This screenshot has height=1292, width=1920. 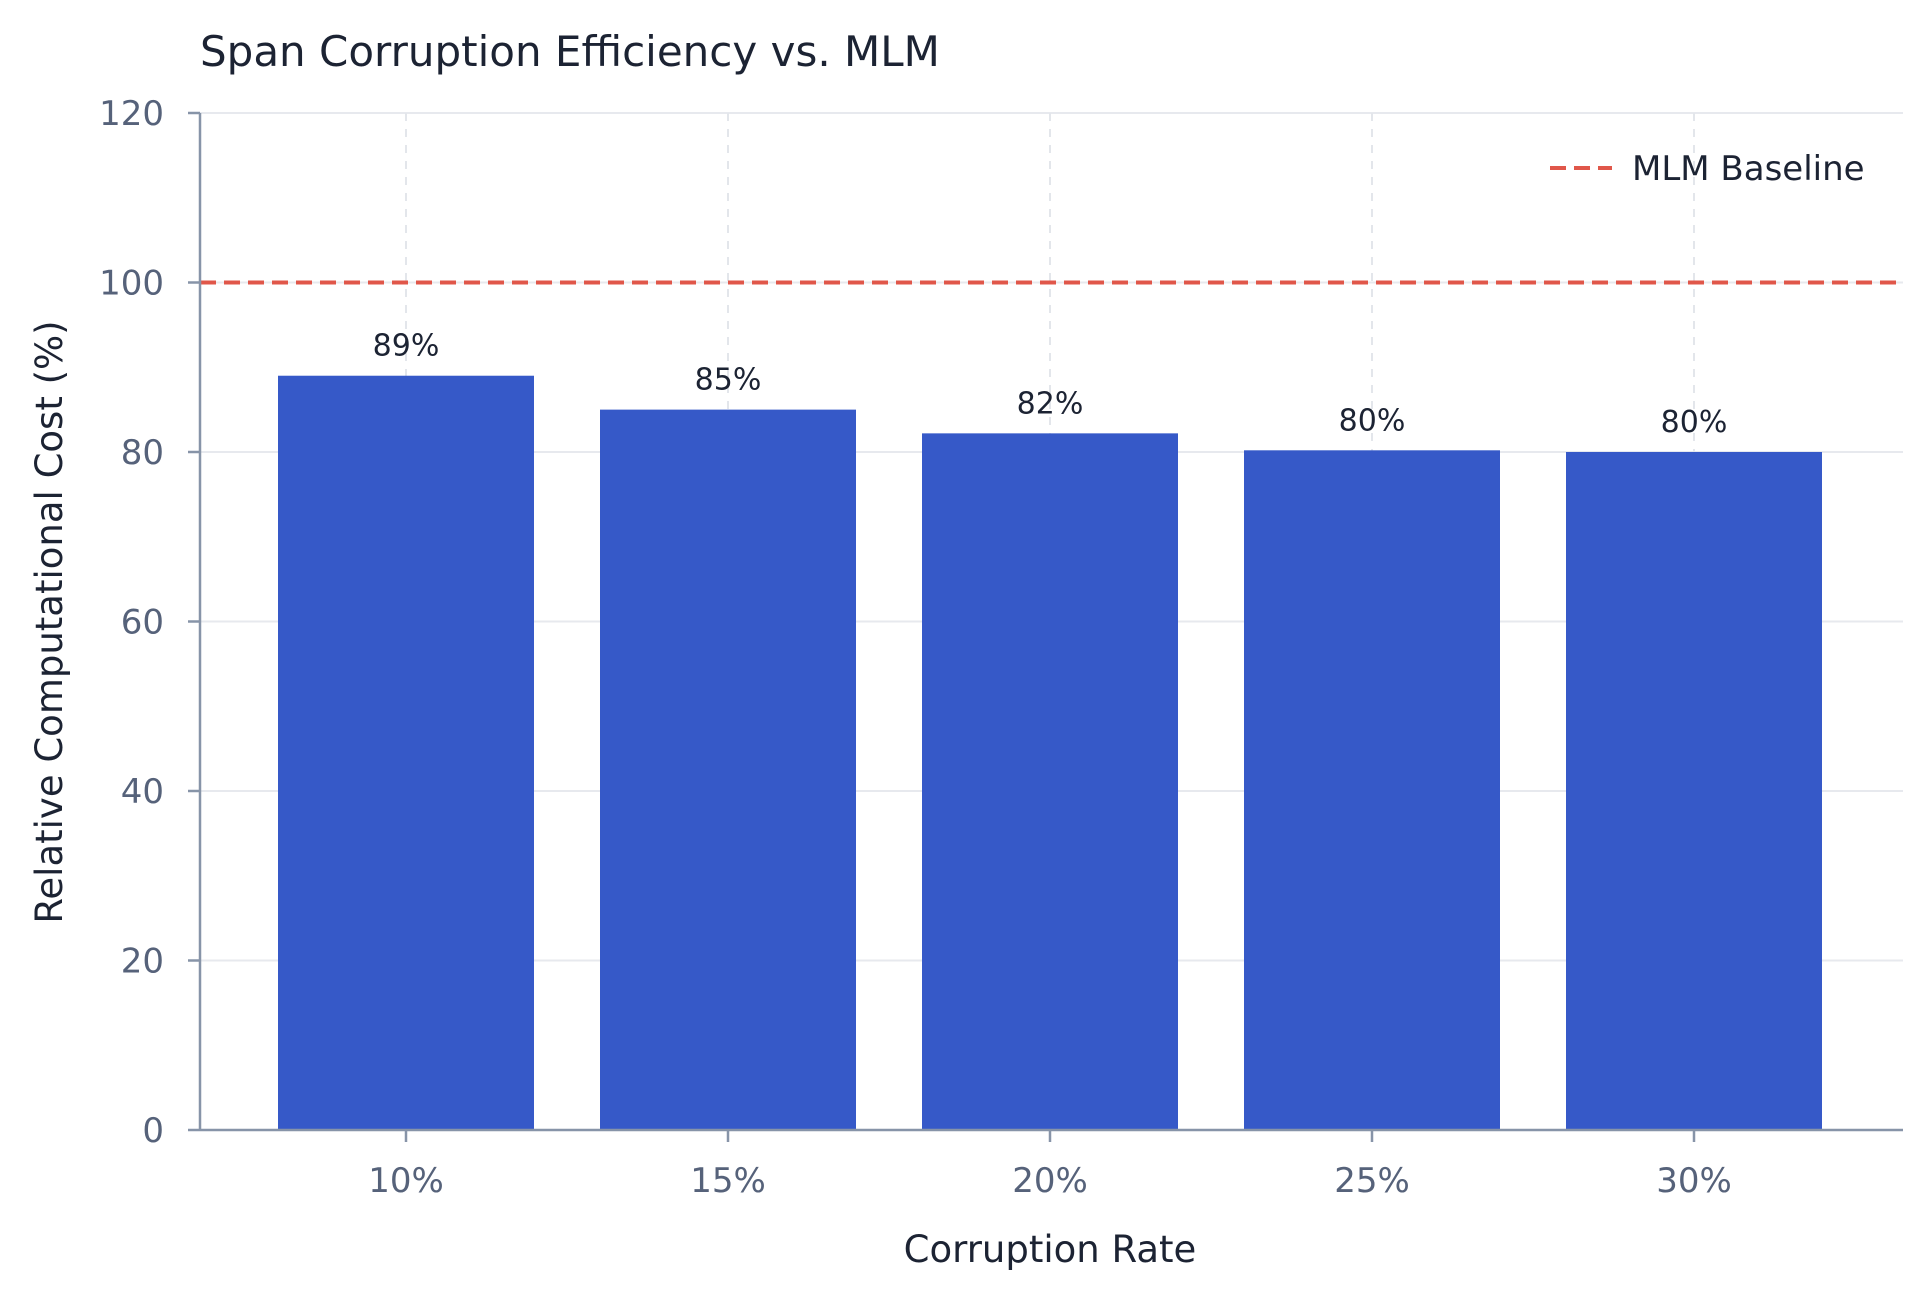 I want to click on bar-15pct, so click(x=728, y=769).